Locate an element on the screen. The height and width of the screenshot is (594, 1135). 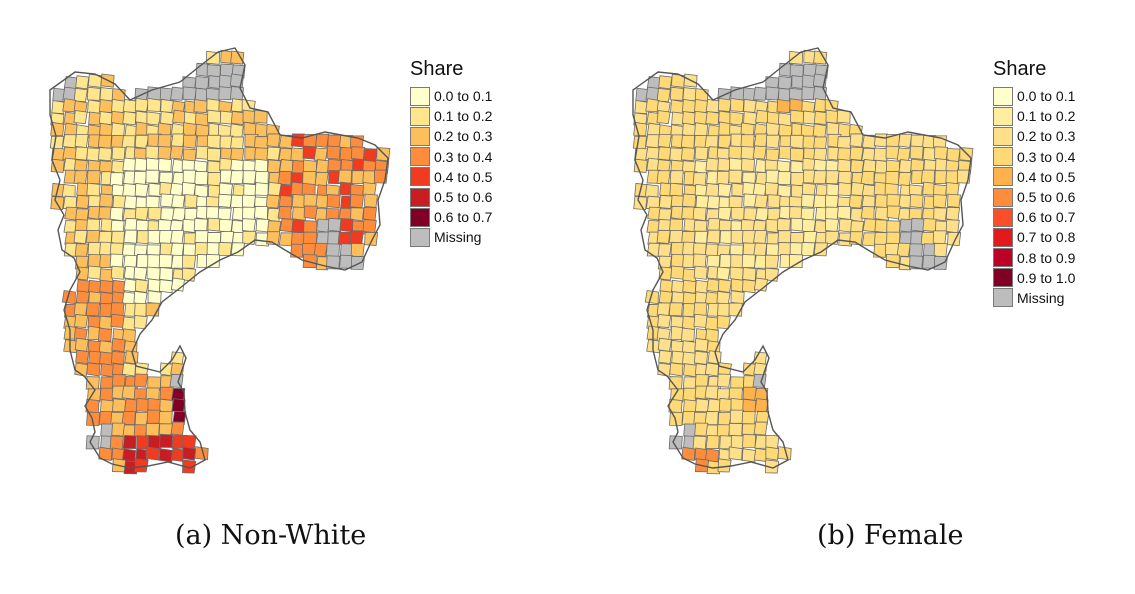
legend-item: 0.4 to 0.5 is located at coordinates (1034, 177).